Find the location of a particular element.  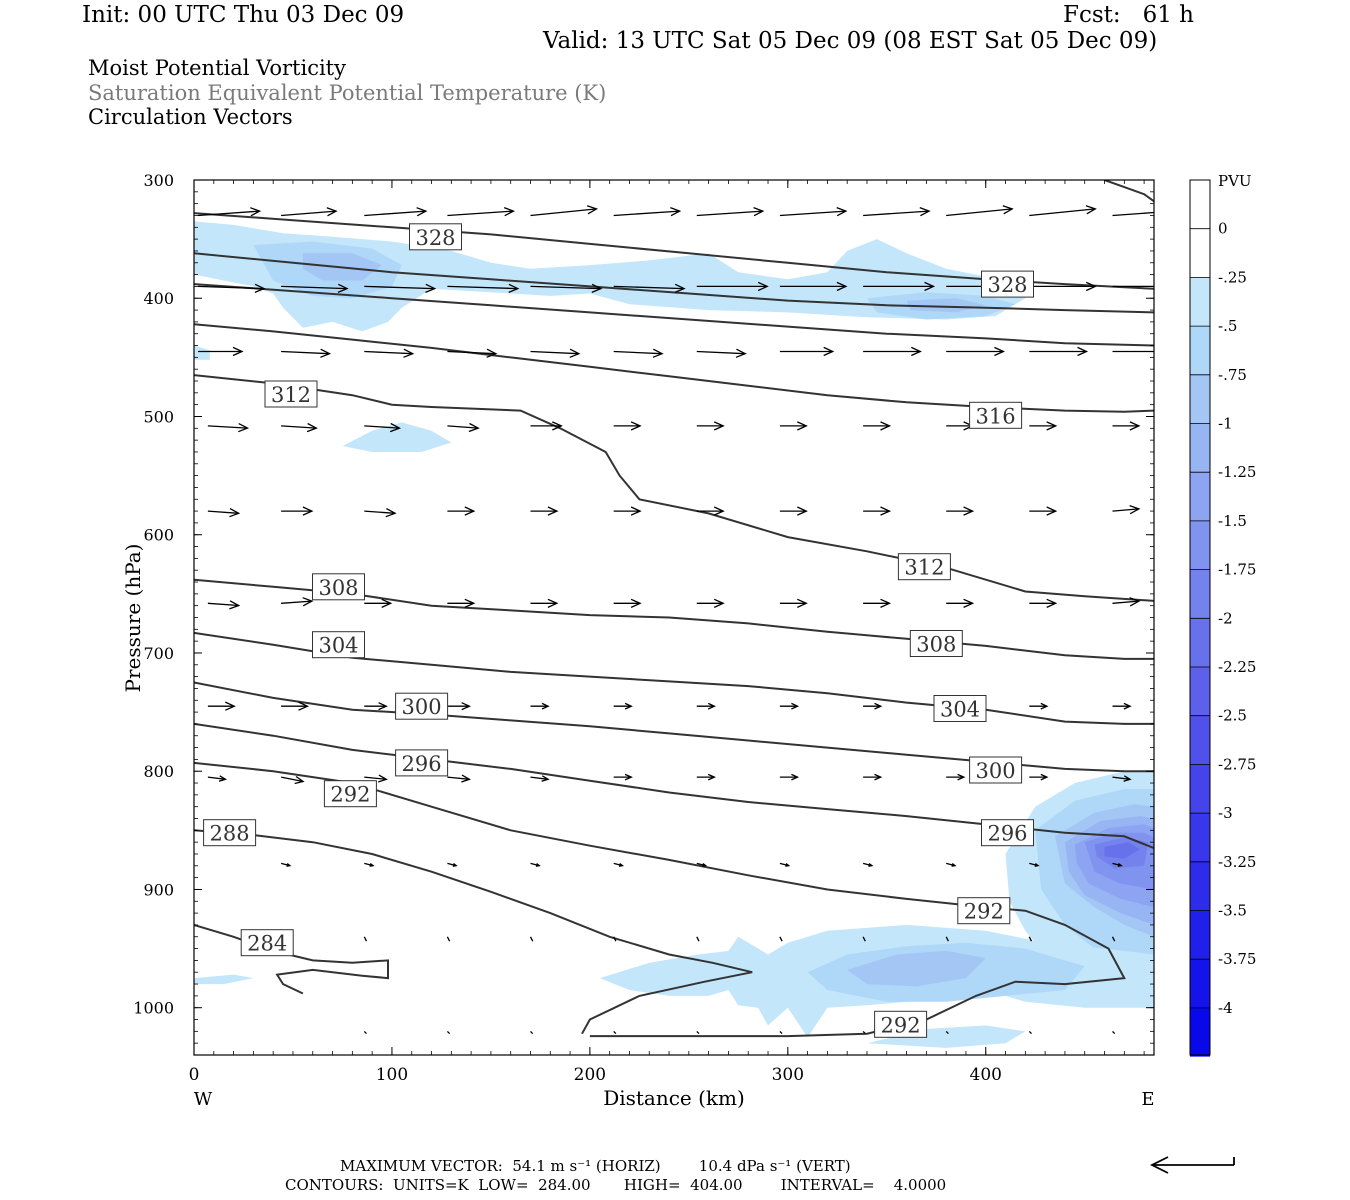

init-time-label: Init: 00 UTC Thu 03 Dec 09 is located at coordinates (243, 15).